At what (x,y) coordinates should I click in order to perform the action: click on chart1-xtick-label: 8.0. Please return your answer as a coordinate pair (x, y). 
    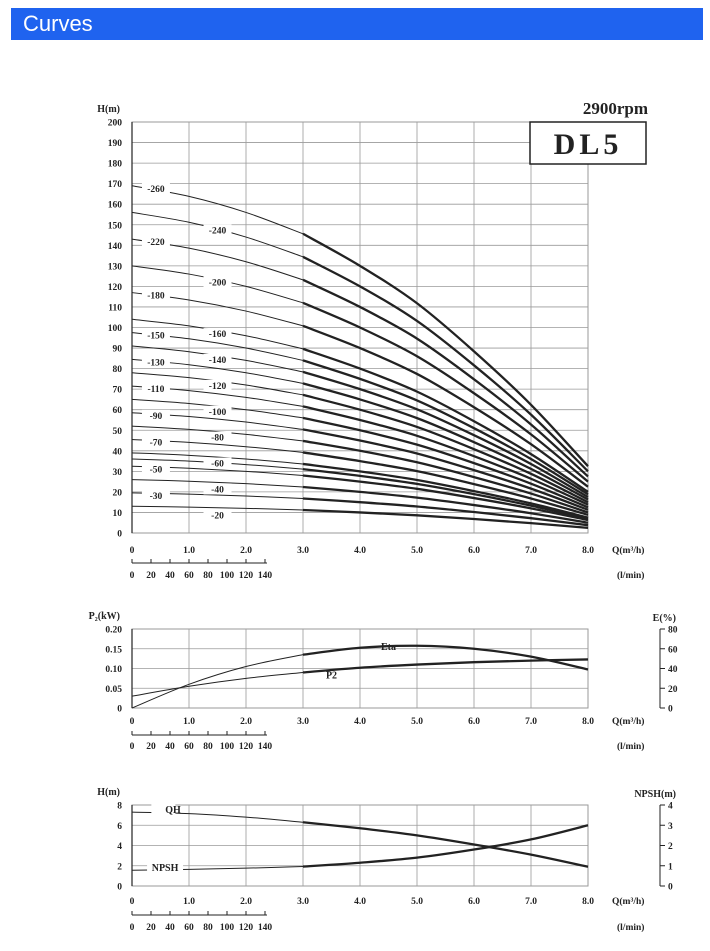
    Looking at the image, I should click on (588, 551).